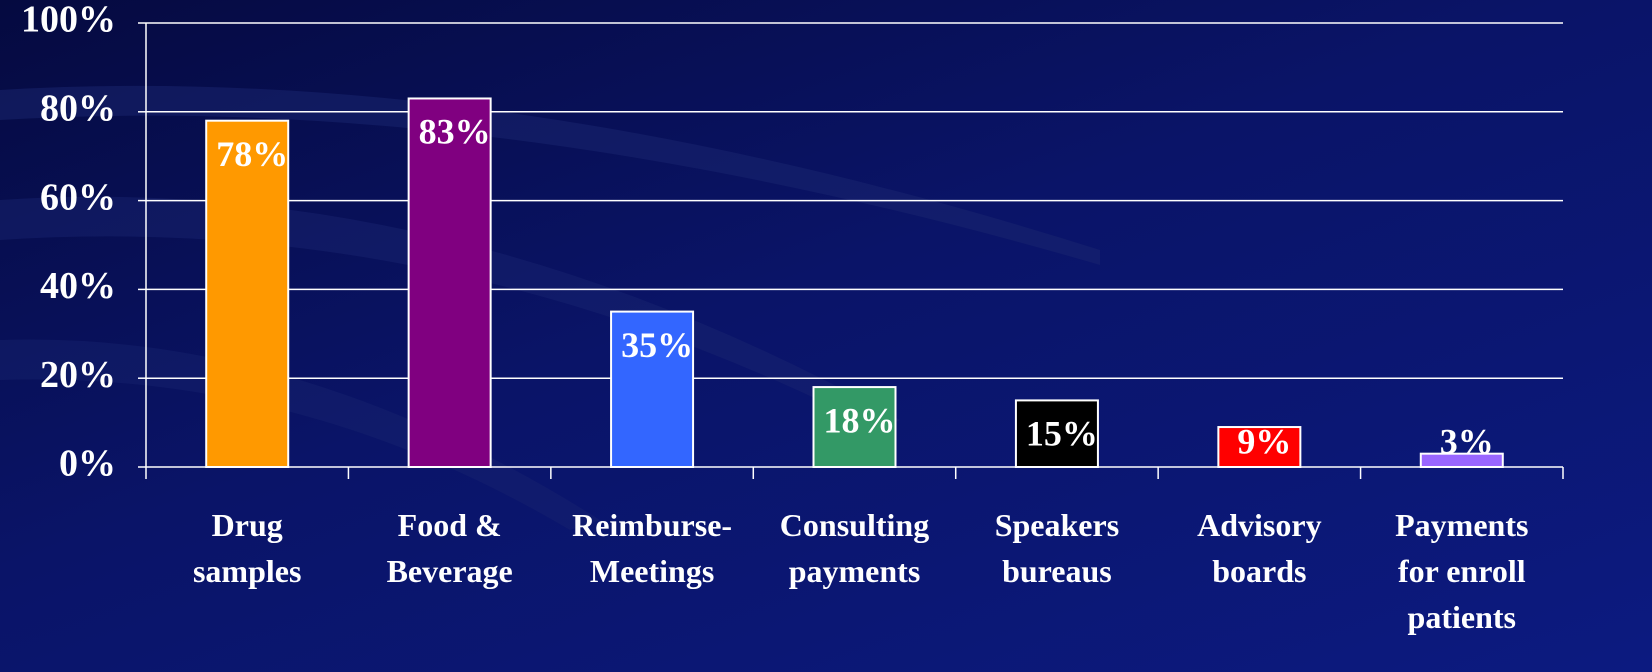 Image resolution: width=1652 pixels, height=672 pixels. What do you see at coordinates (1264, 441) in the screenshot?
I see `value-label: 9%` at bounding box center [1264, 441].